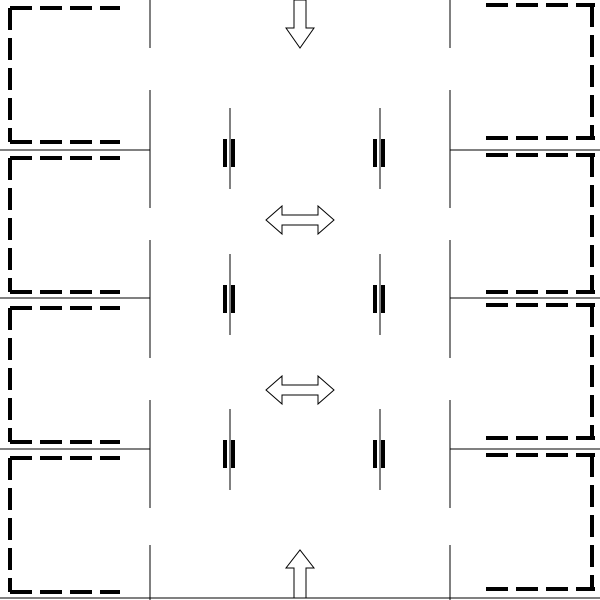  What do you see at coordinates (300, 574) in the screenshot?
I see `up-arrow-icon` at bounding box center [300, 574].